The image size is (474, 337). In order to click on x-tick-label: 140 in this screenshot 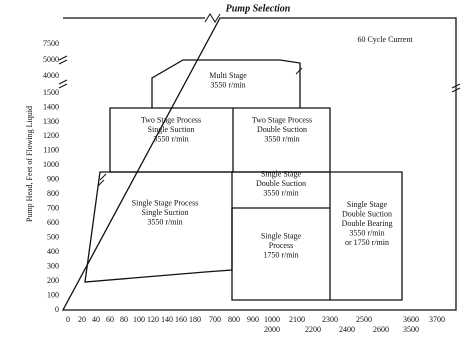, I will do `click(167, 319)`.